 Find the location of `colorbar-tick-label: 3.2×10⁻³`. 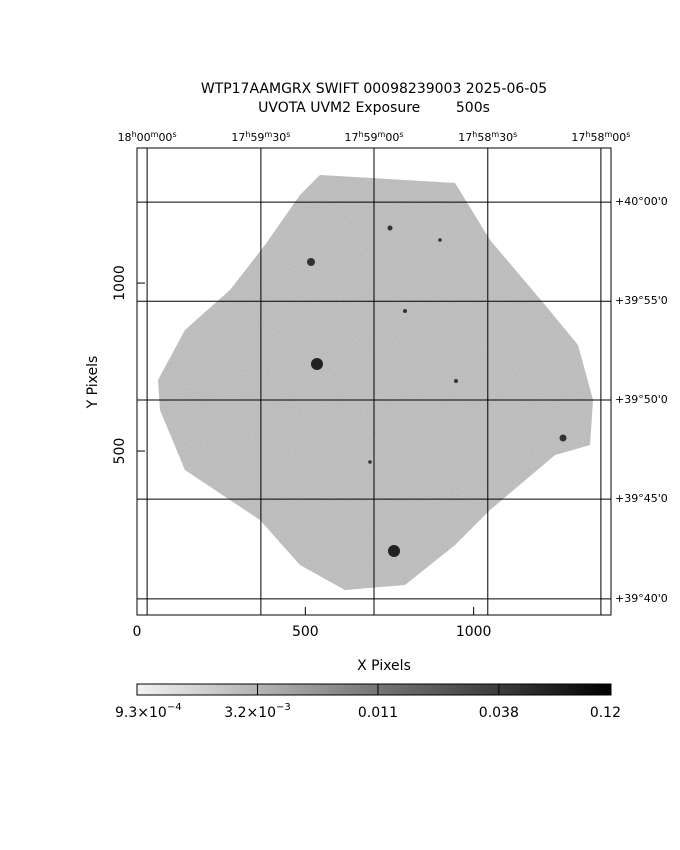

colorbar-tick-label: 3.2×10⁻³ is located at coordinates (257, 711).